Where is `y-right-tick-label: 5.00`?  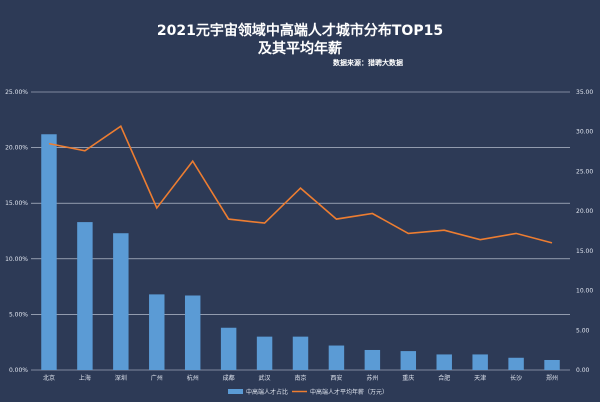
y-right-tick-label: 5.00 is located at coordinates (583, 330).